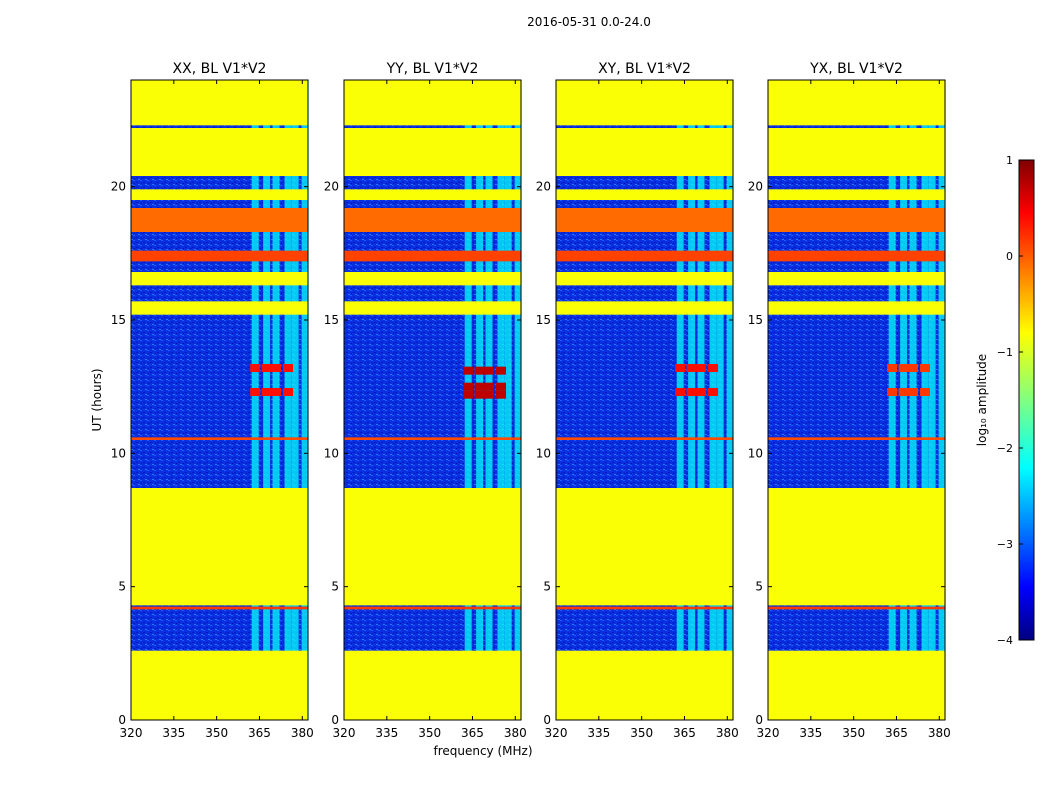 The image size is (1050, 800). Describe the element at coordinates (684, 733) in the screenshot. I see `x-tick-label: 365` at that location.